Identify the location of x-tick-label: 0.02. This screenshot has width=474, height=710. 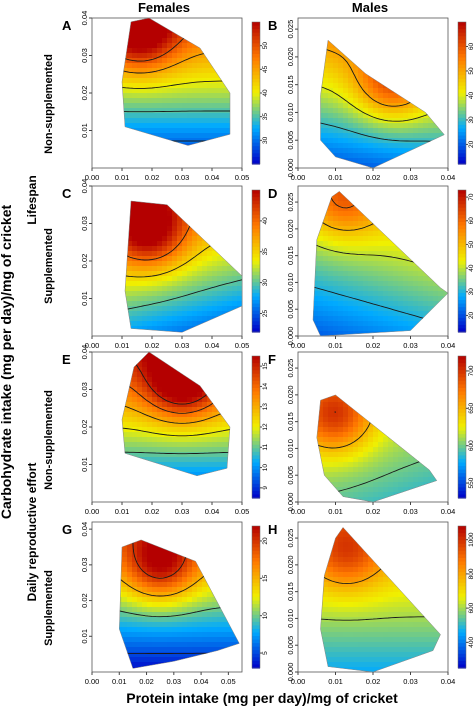
(373, 177).